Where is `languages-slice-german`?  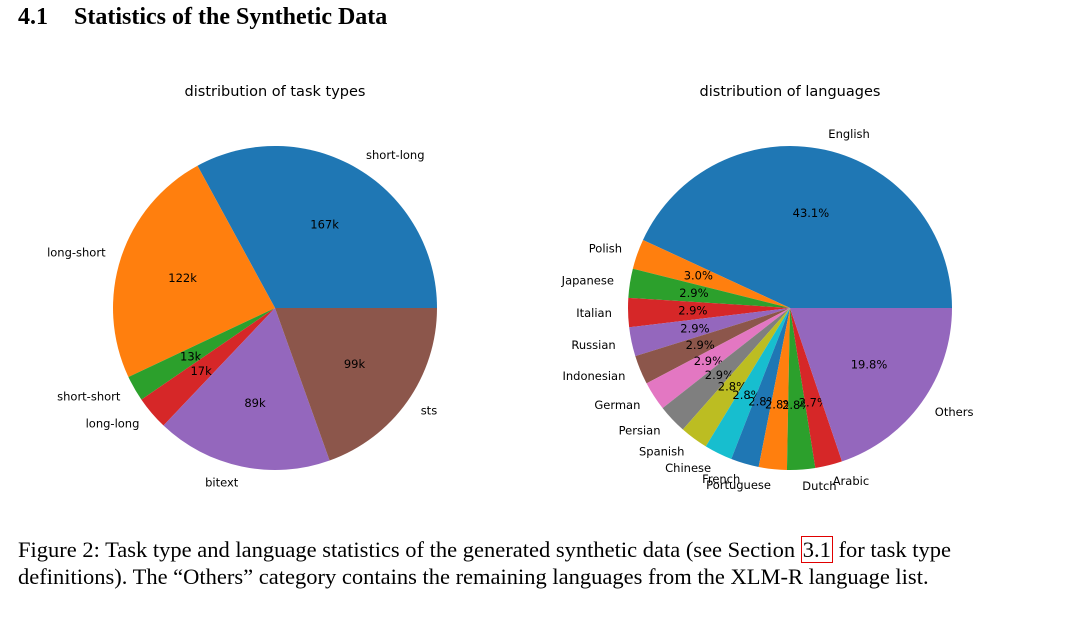
languages-slice-german is located at coordinates (718, 358).